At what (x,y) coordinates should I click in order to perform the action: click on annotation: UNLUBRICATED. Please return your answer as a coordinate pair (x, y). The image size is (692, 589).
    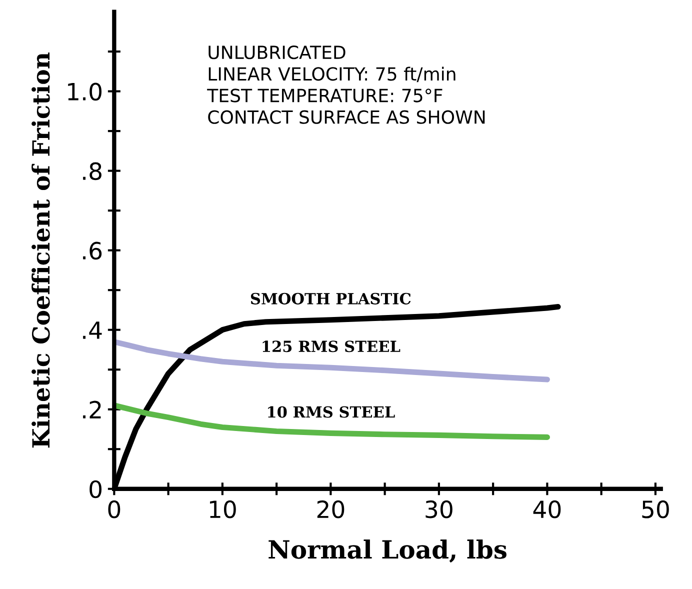
    Looking at the image, I should click on (277, 52).